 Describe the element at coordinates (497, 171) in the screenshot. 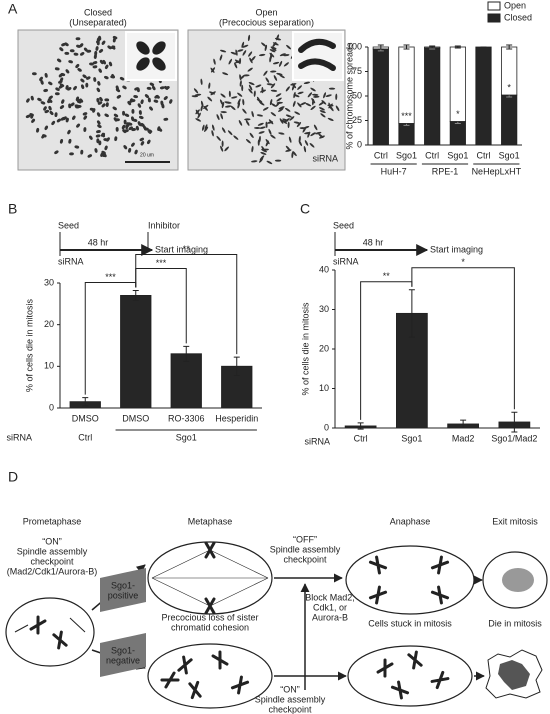

I see `label: NeHepLxHT` at that location.